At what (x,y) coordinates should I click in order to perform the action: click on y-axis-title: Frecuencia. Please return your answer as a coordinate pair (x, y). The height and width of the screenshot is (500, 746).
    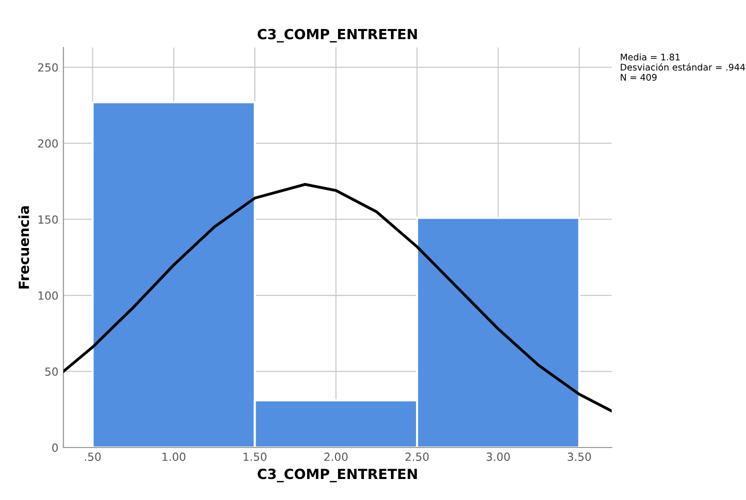
    Looking at the image, I should click on (24, 247).